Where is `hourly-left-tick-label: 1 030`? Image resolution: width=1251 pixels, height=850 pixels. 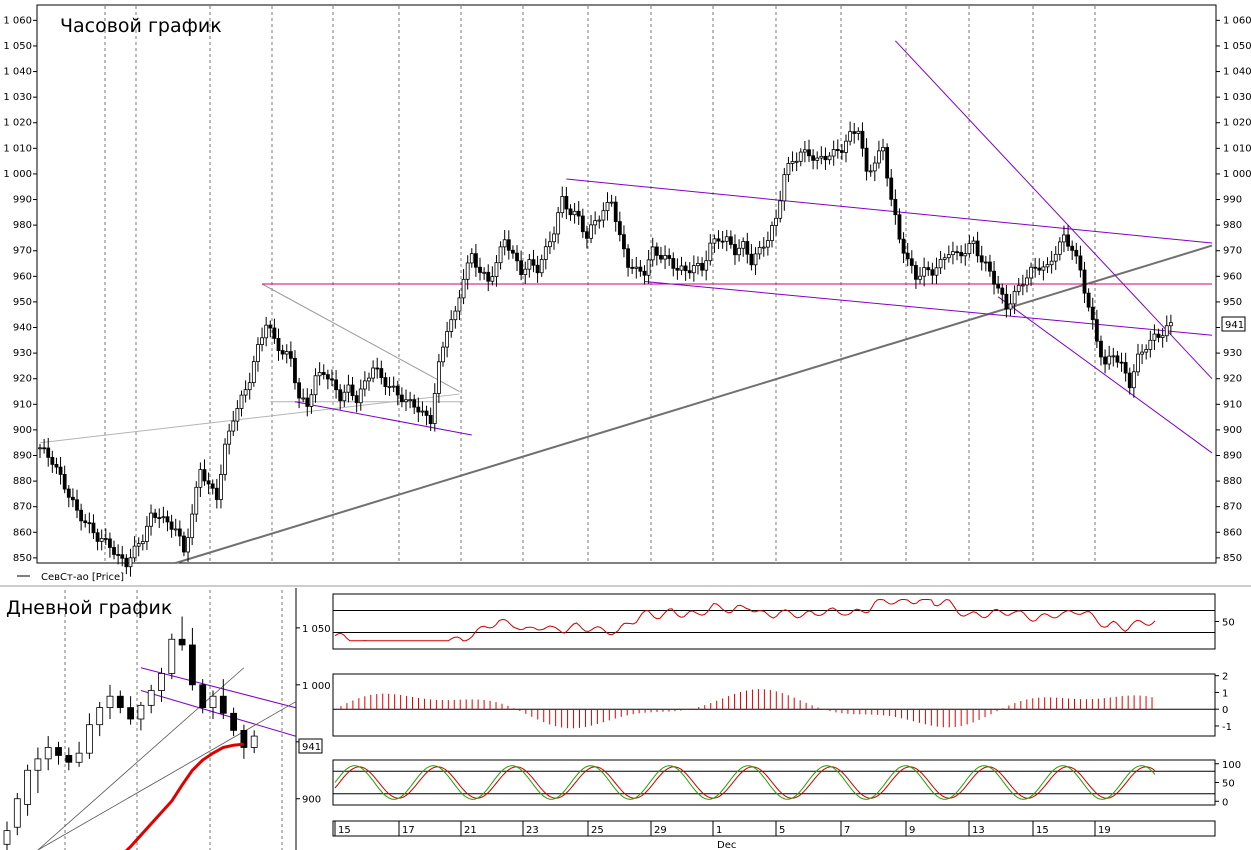
hourly-left-tick-label: 1 030 is located at coordinates (17, 97).